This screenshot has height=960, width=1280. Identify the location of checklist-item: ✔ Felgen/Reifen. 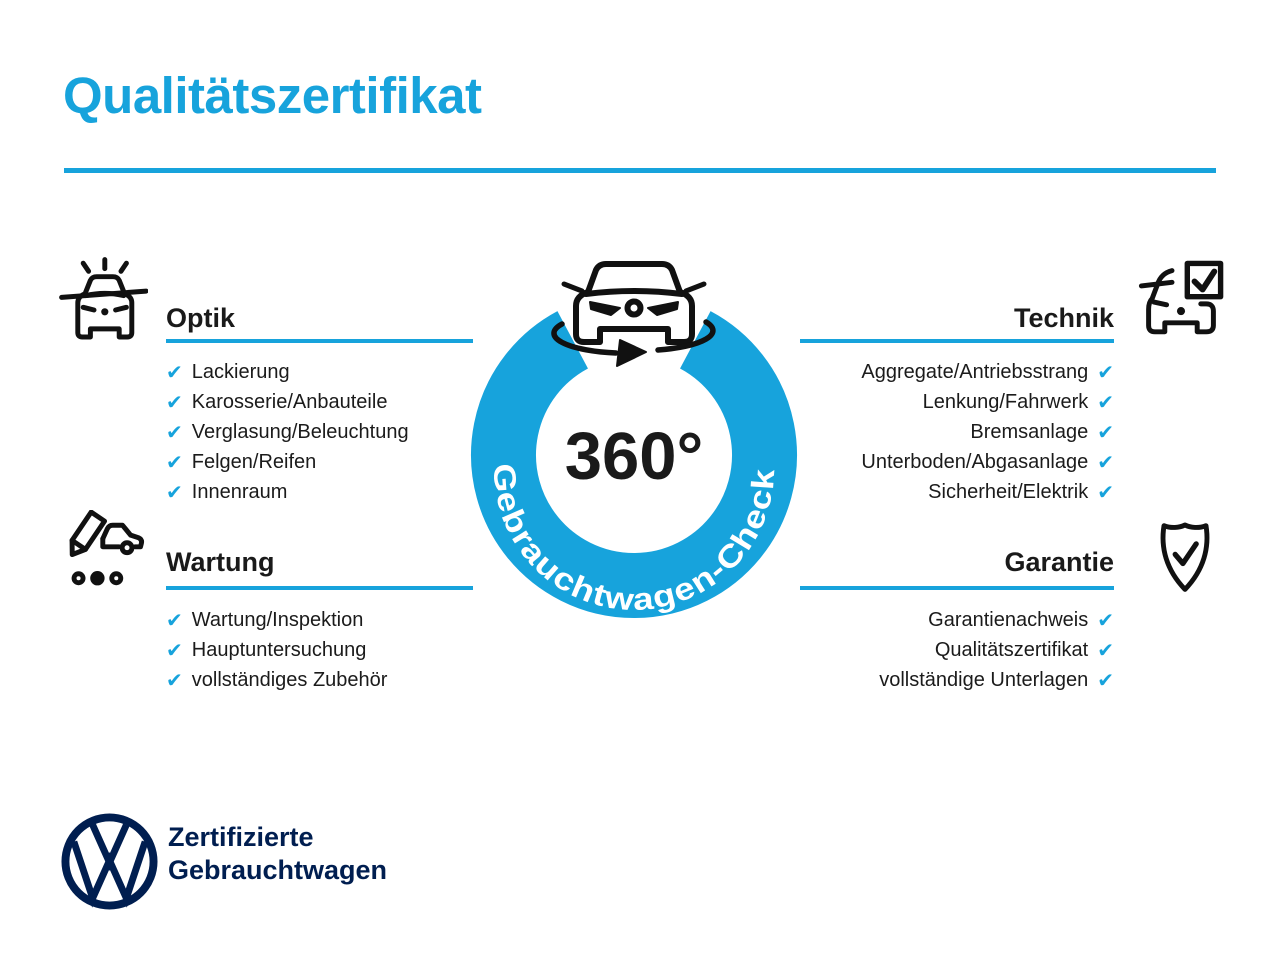
(287, 462).